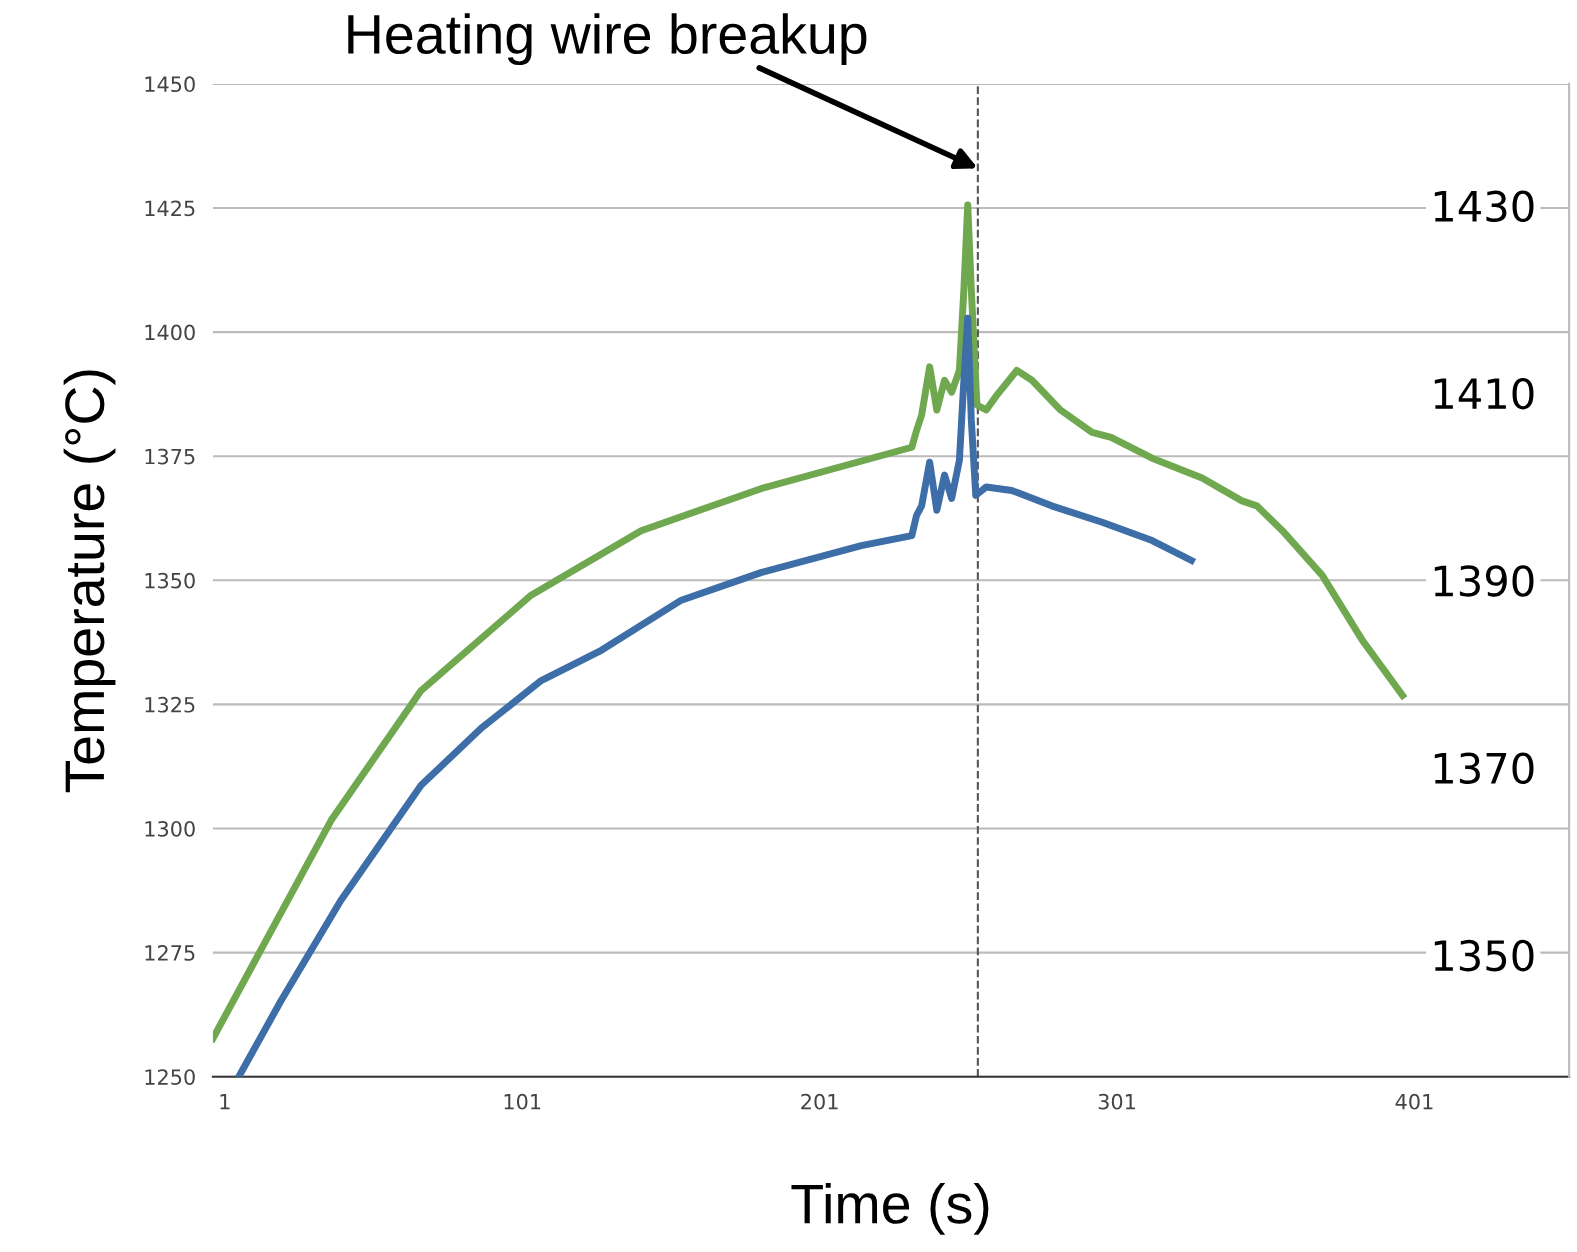  Describe the element at coordinates (607, 39) in the screenshot. I see `annotation: Heating wire breakup` at that location.